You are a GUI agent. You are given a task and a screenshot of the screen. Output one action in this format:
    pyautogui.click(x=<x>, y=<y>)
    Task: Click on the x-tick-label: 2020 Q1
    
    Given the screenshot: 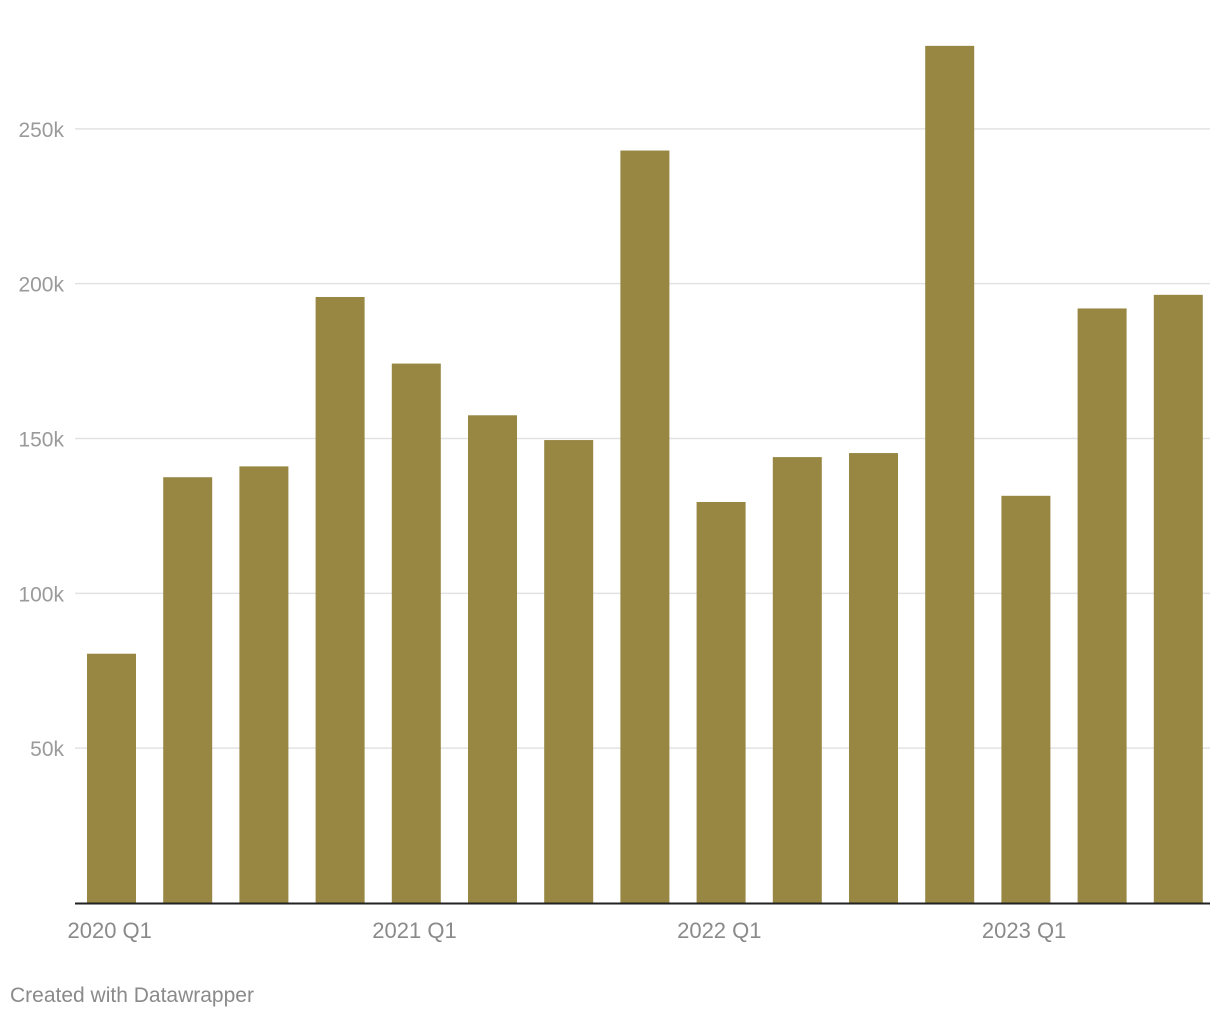 What is the action you would take?
    pyautogui.click(x=110, y=930)
    